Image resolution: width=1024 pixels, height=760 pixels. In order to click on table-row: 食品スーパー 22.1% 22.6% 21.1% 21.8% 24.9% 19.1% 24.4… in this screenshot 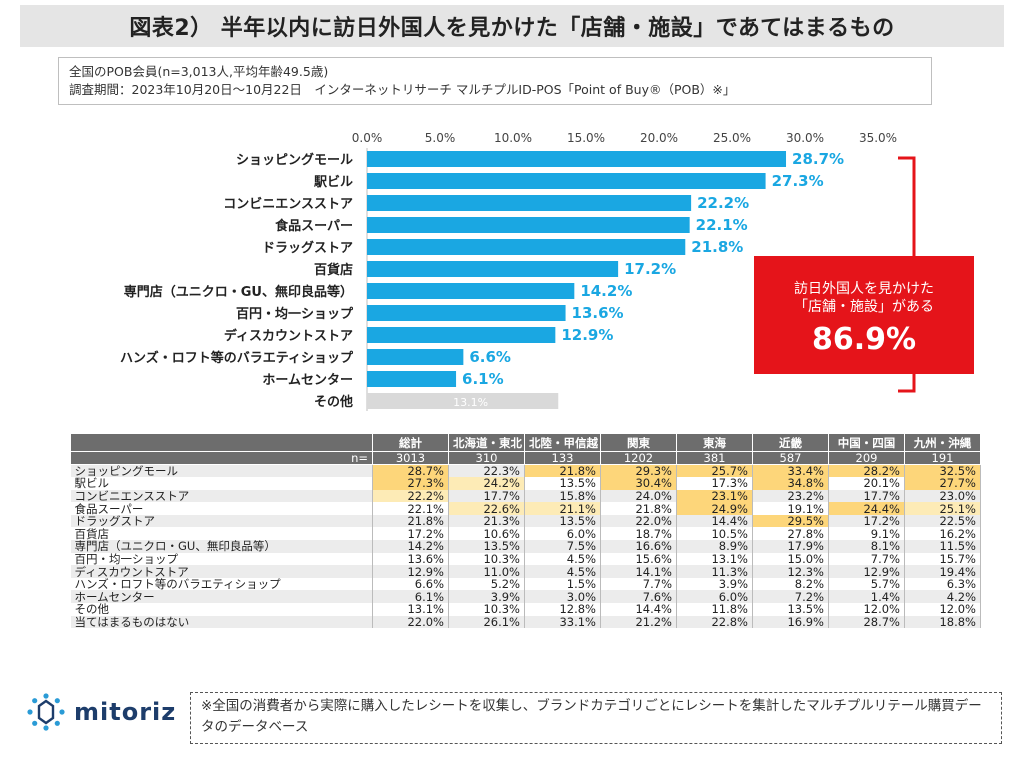, I will do `click(525, 508)`.